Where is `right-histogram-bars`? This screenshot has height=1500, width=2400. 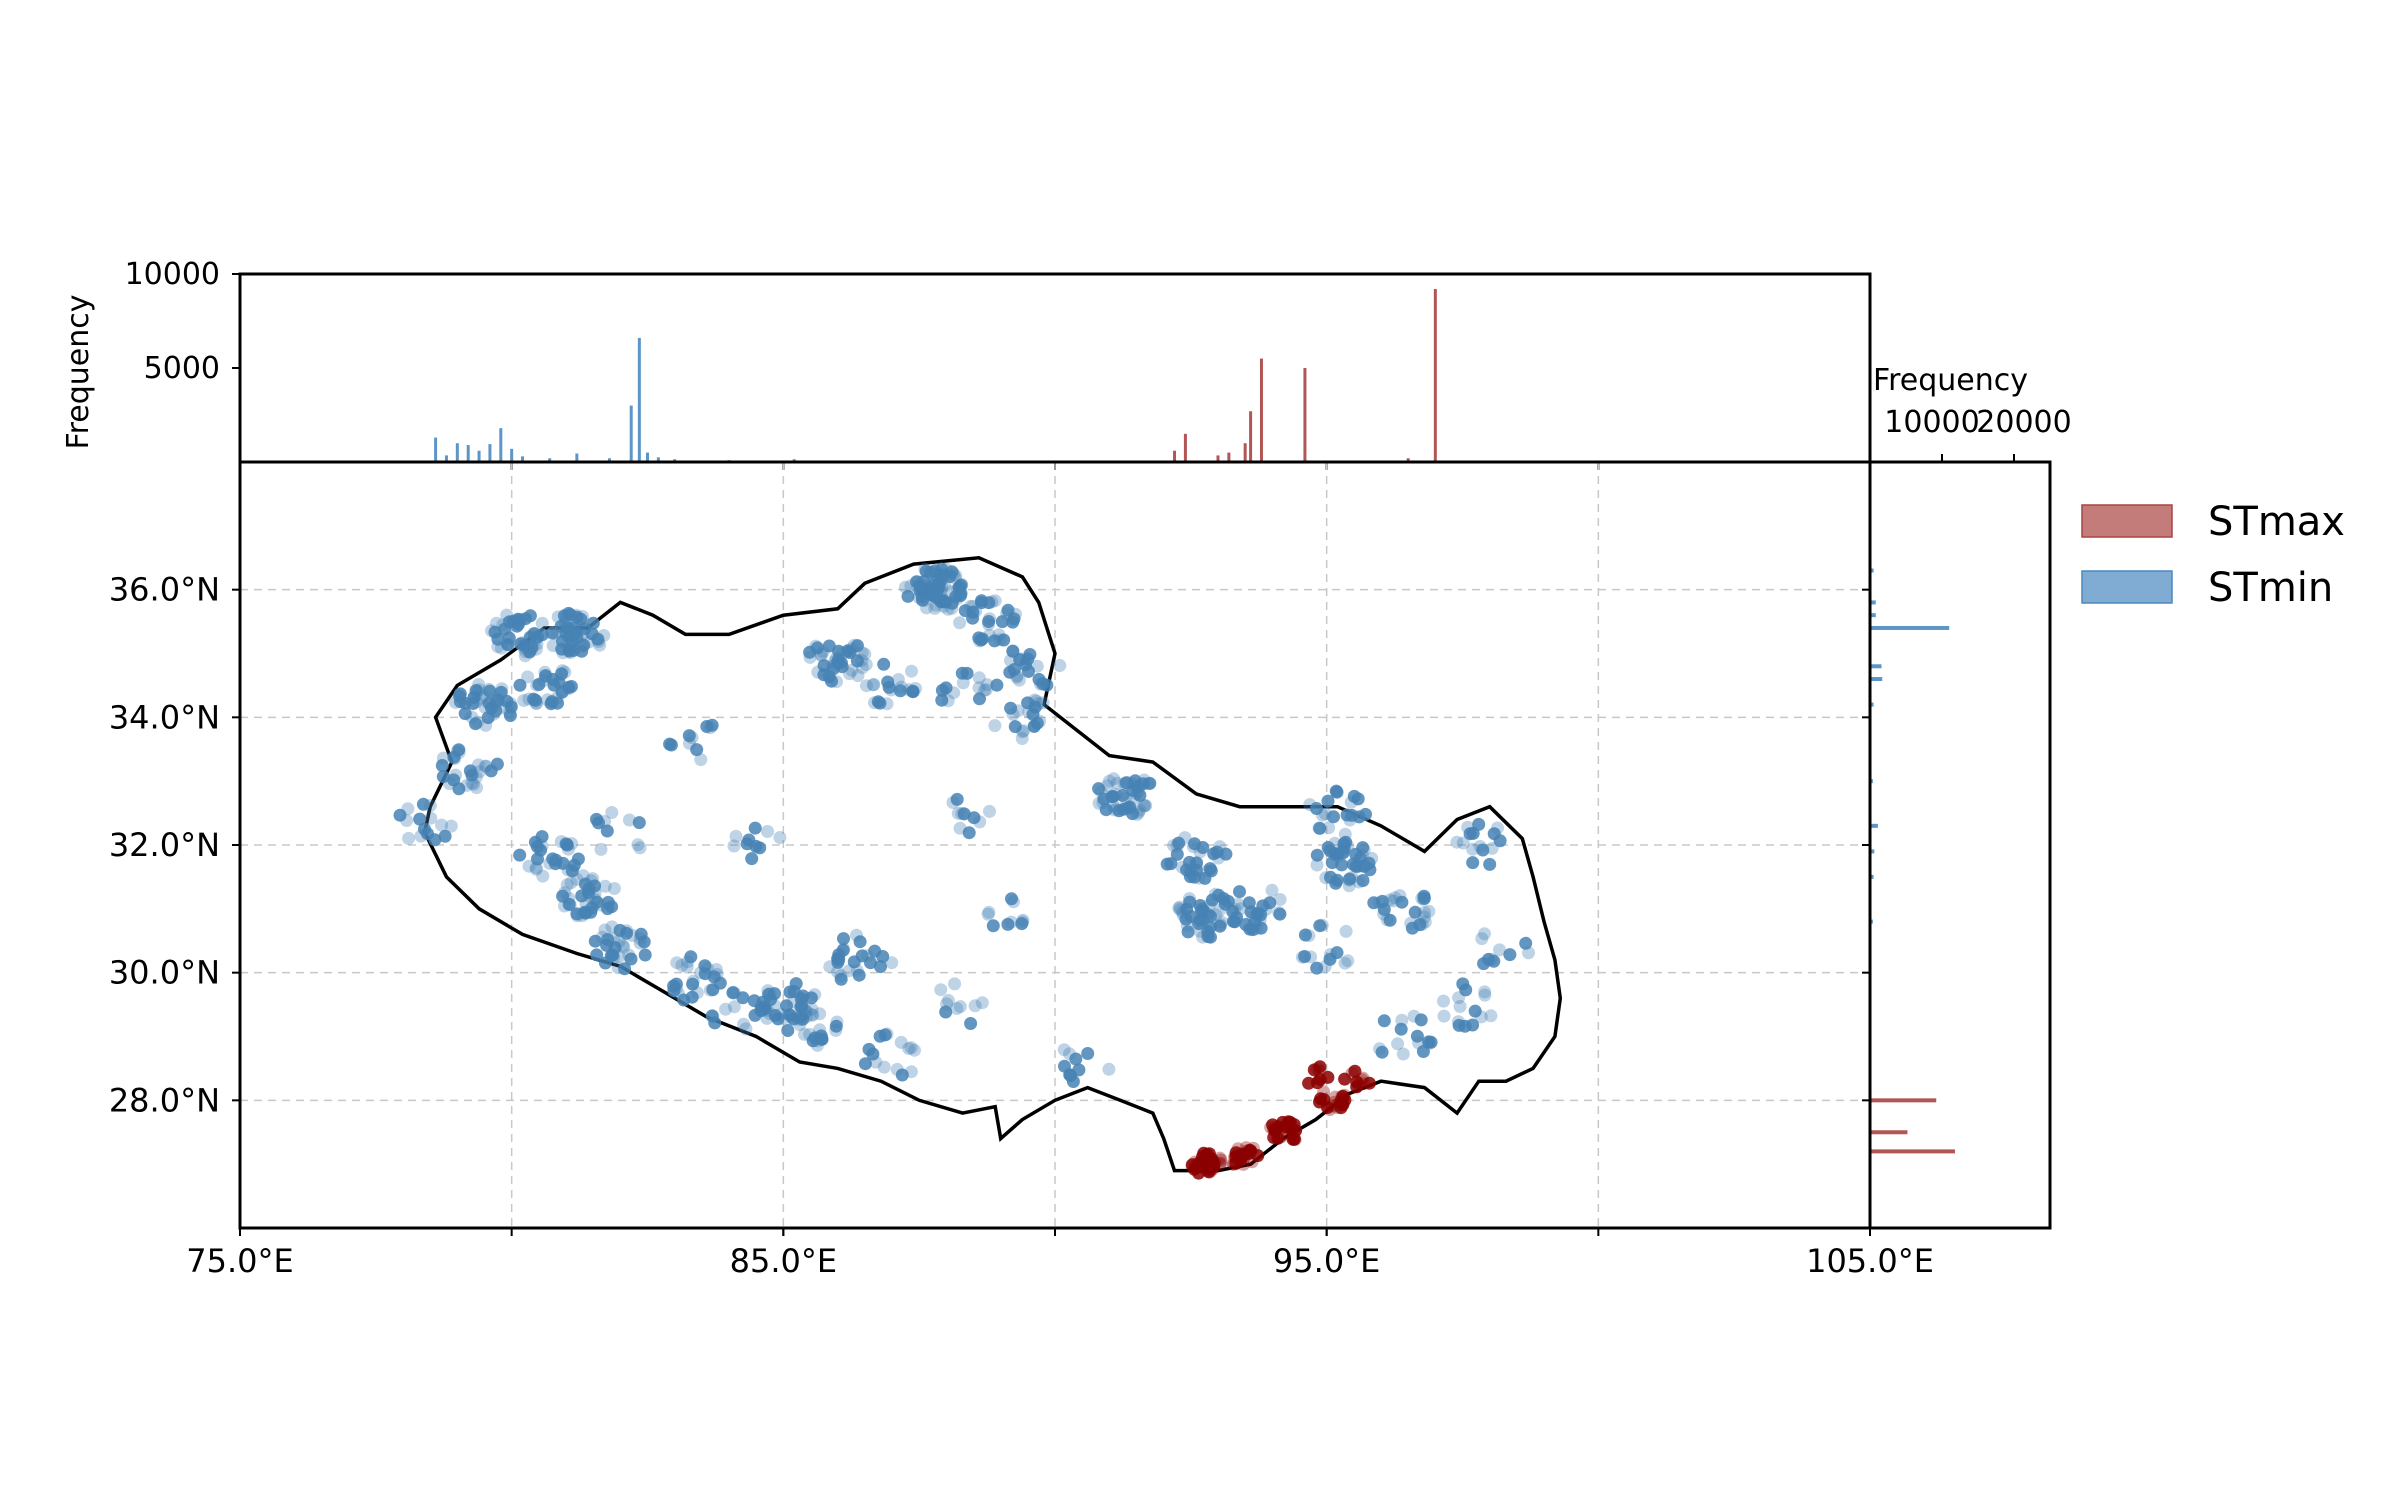
right-histogram-bars is located at coordinates (1912, 861).